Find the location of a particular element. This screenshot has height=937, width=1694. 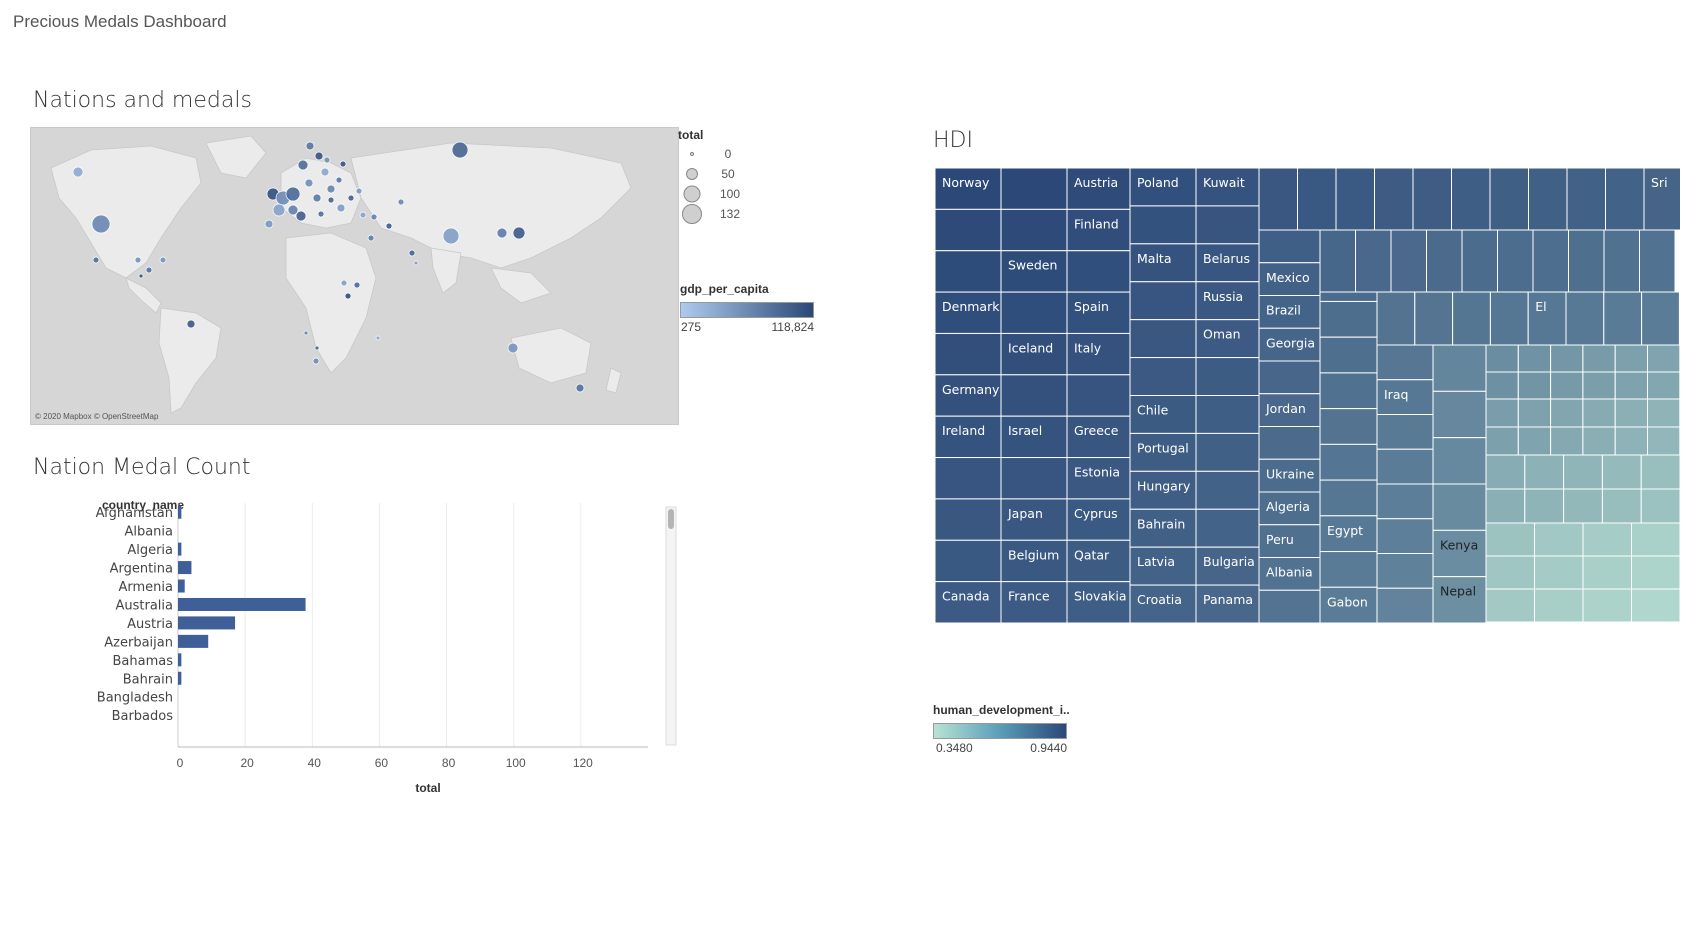

bar-scrollbar-track is located at coordinates (671, 626).